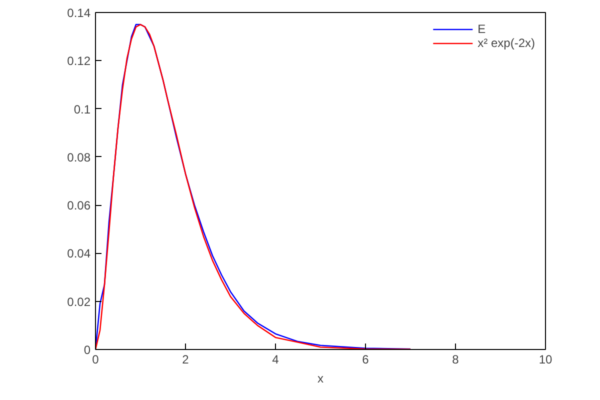 The width and height of the screenshot is (600, 400). Describe the element at coordinates (506, 43) in the screenshot. I see `legend-label: x² exp(-2x)` at that location.